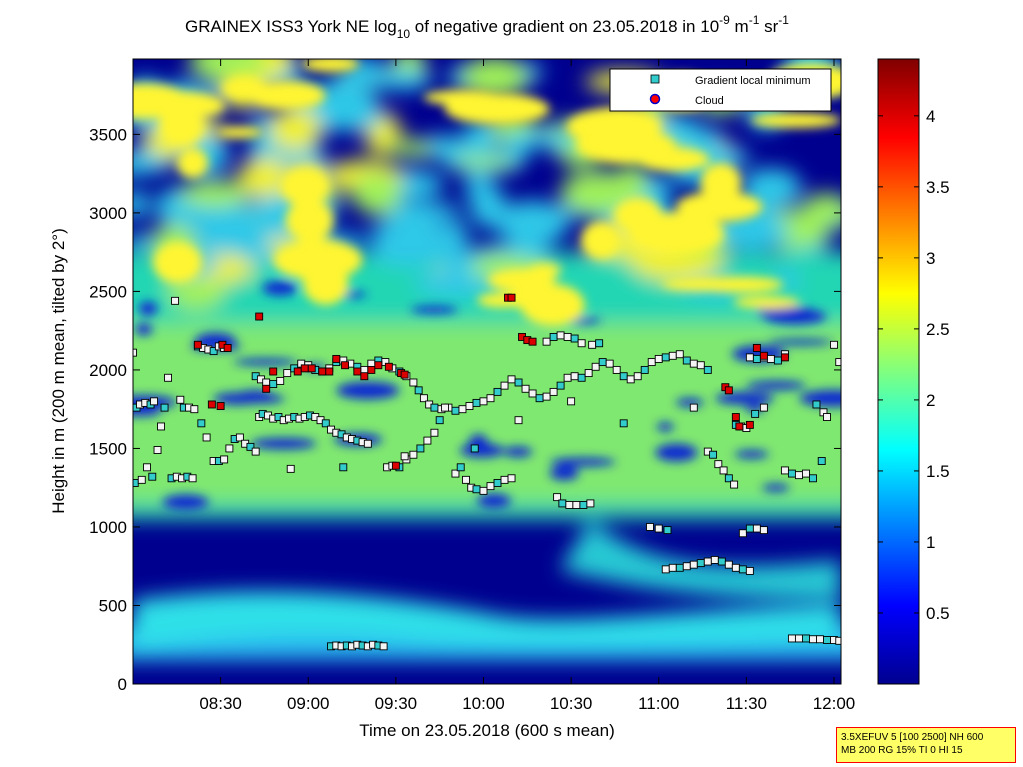 This screenshot has width=1023, height=767. I want to click on y-tick-label: 3000, so click(108, 213).